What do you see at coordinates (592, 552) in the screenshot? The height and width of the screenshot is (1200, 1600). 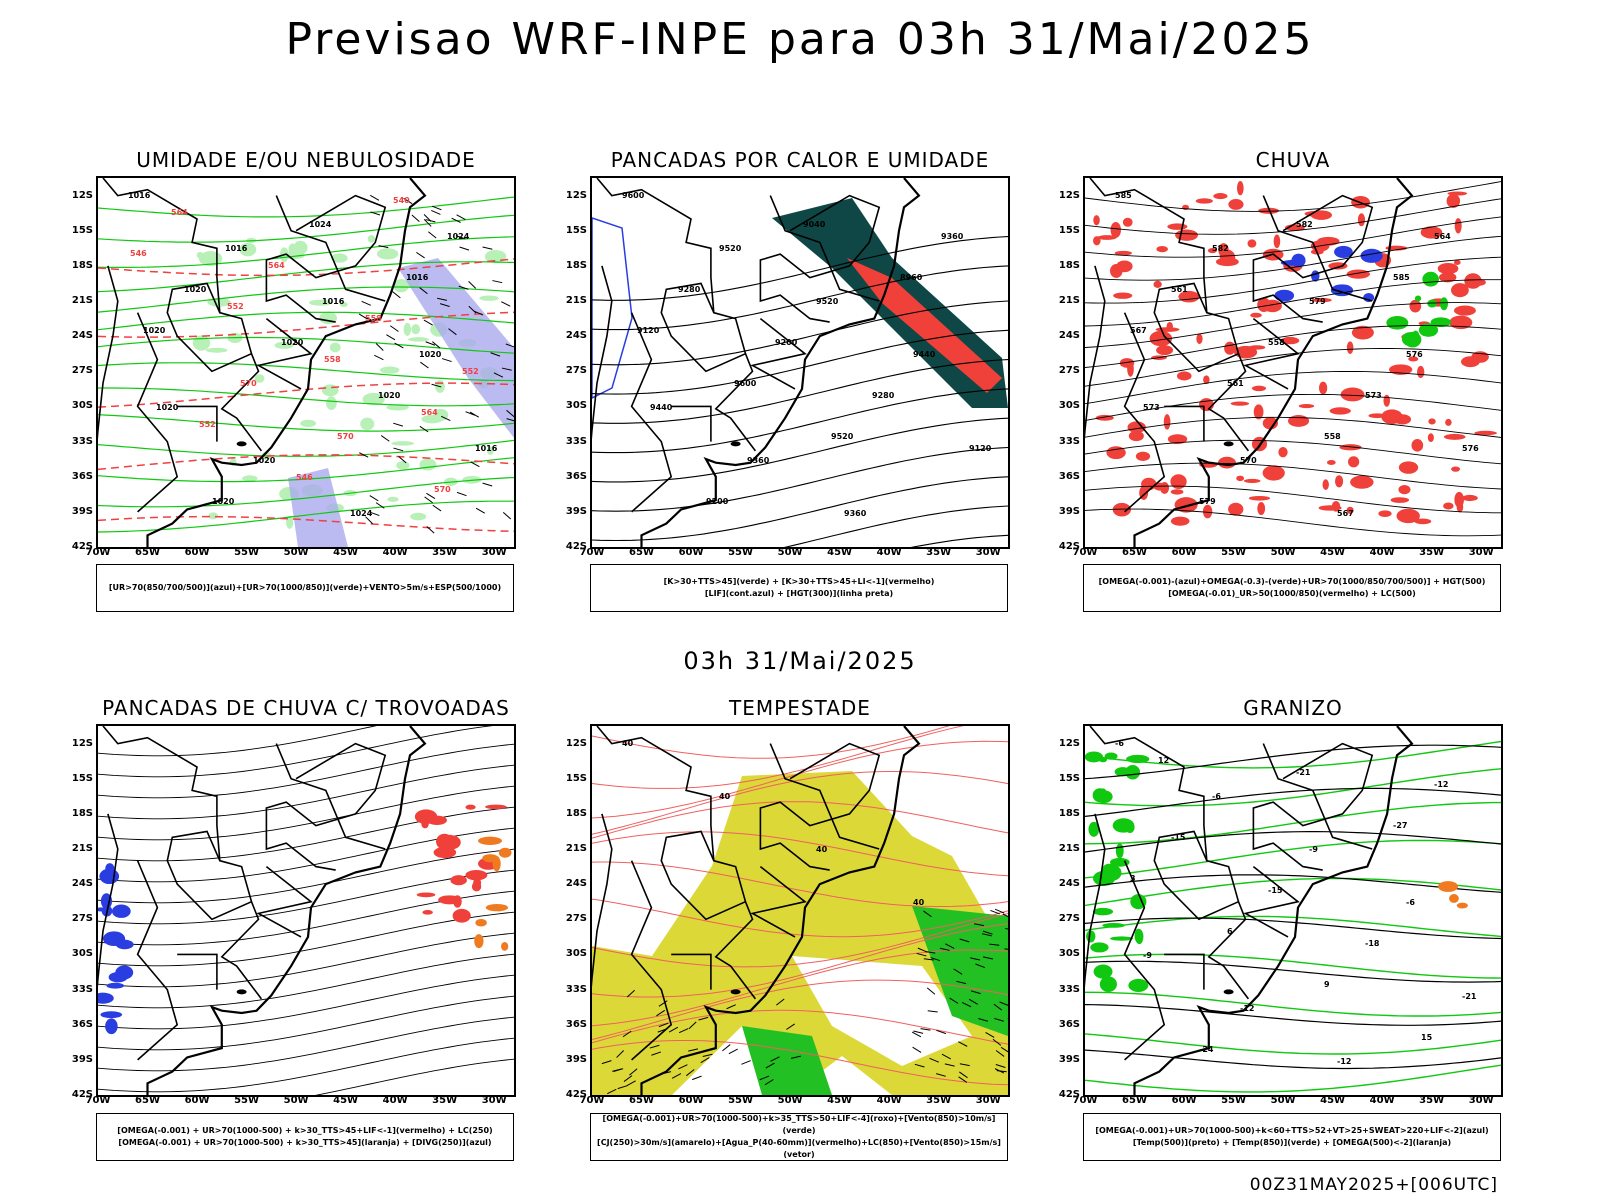 I see `longitude-tick-label: 70W` at bounding box center [592, 552].